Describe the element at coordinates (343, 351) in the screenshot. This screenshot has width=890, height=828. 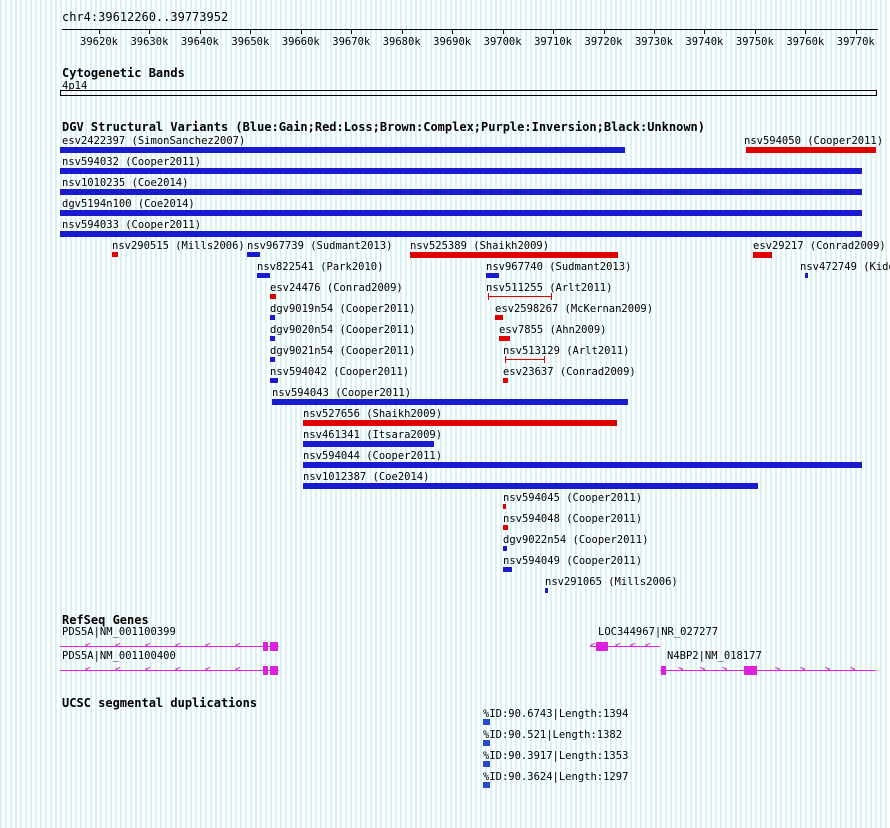
I see `variant-label-dgv9021n54: dgv9021n54 (Cooper2011)` at that location.